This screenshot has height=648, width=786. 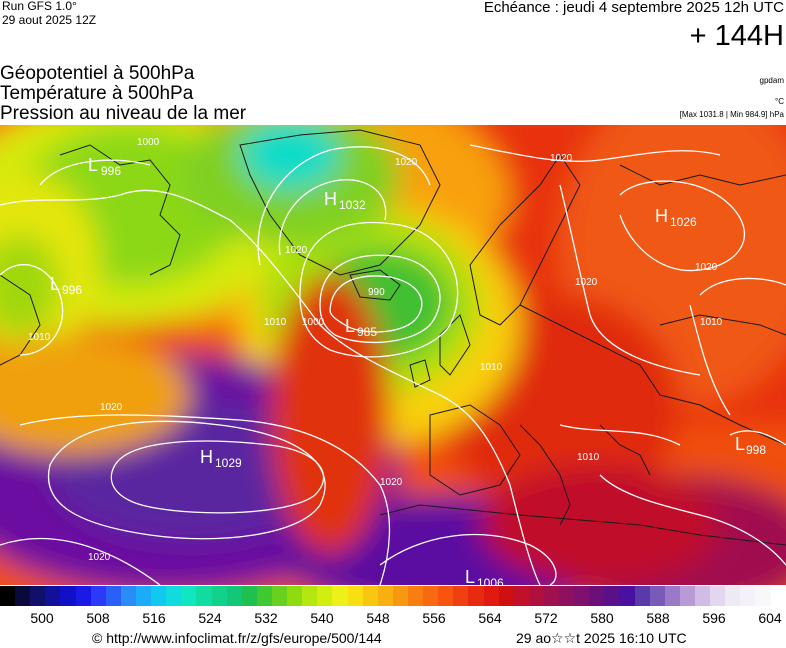 What do you see at coordinates (378, 618) in the screenshot?
I see `colorbar-tick-label: 548` at bounding box center [378, 618].